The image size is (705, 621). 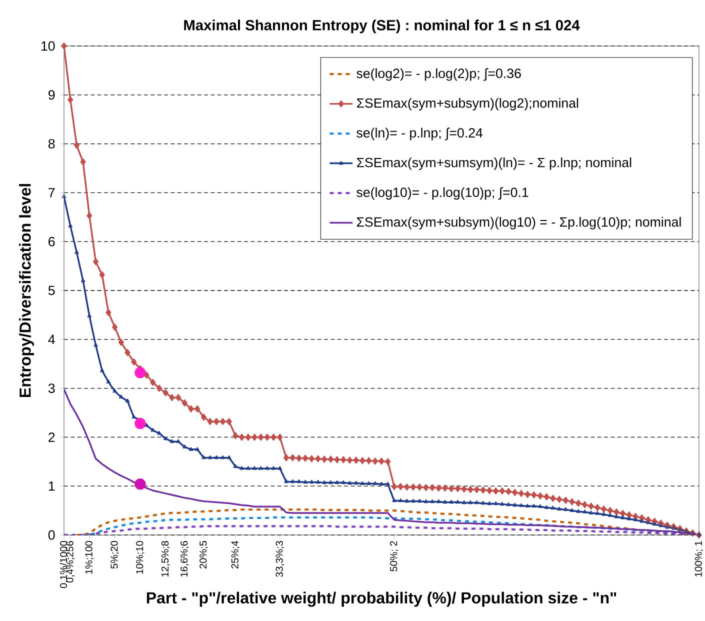 What do you see at coordinates (280, 559) in the screenshot?
I see `x-tick-label: 33,3%;3` at bounding box center [280, 559].